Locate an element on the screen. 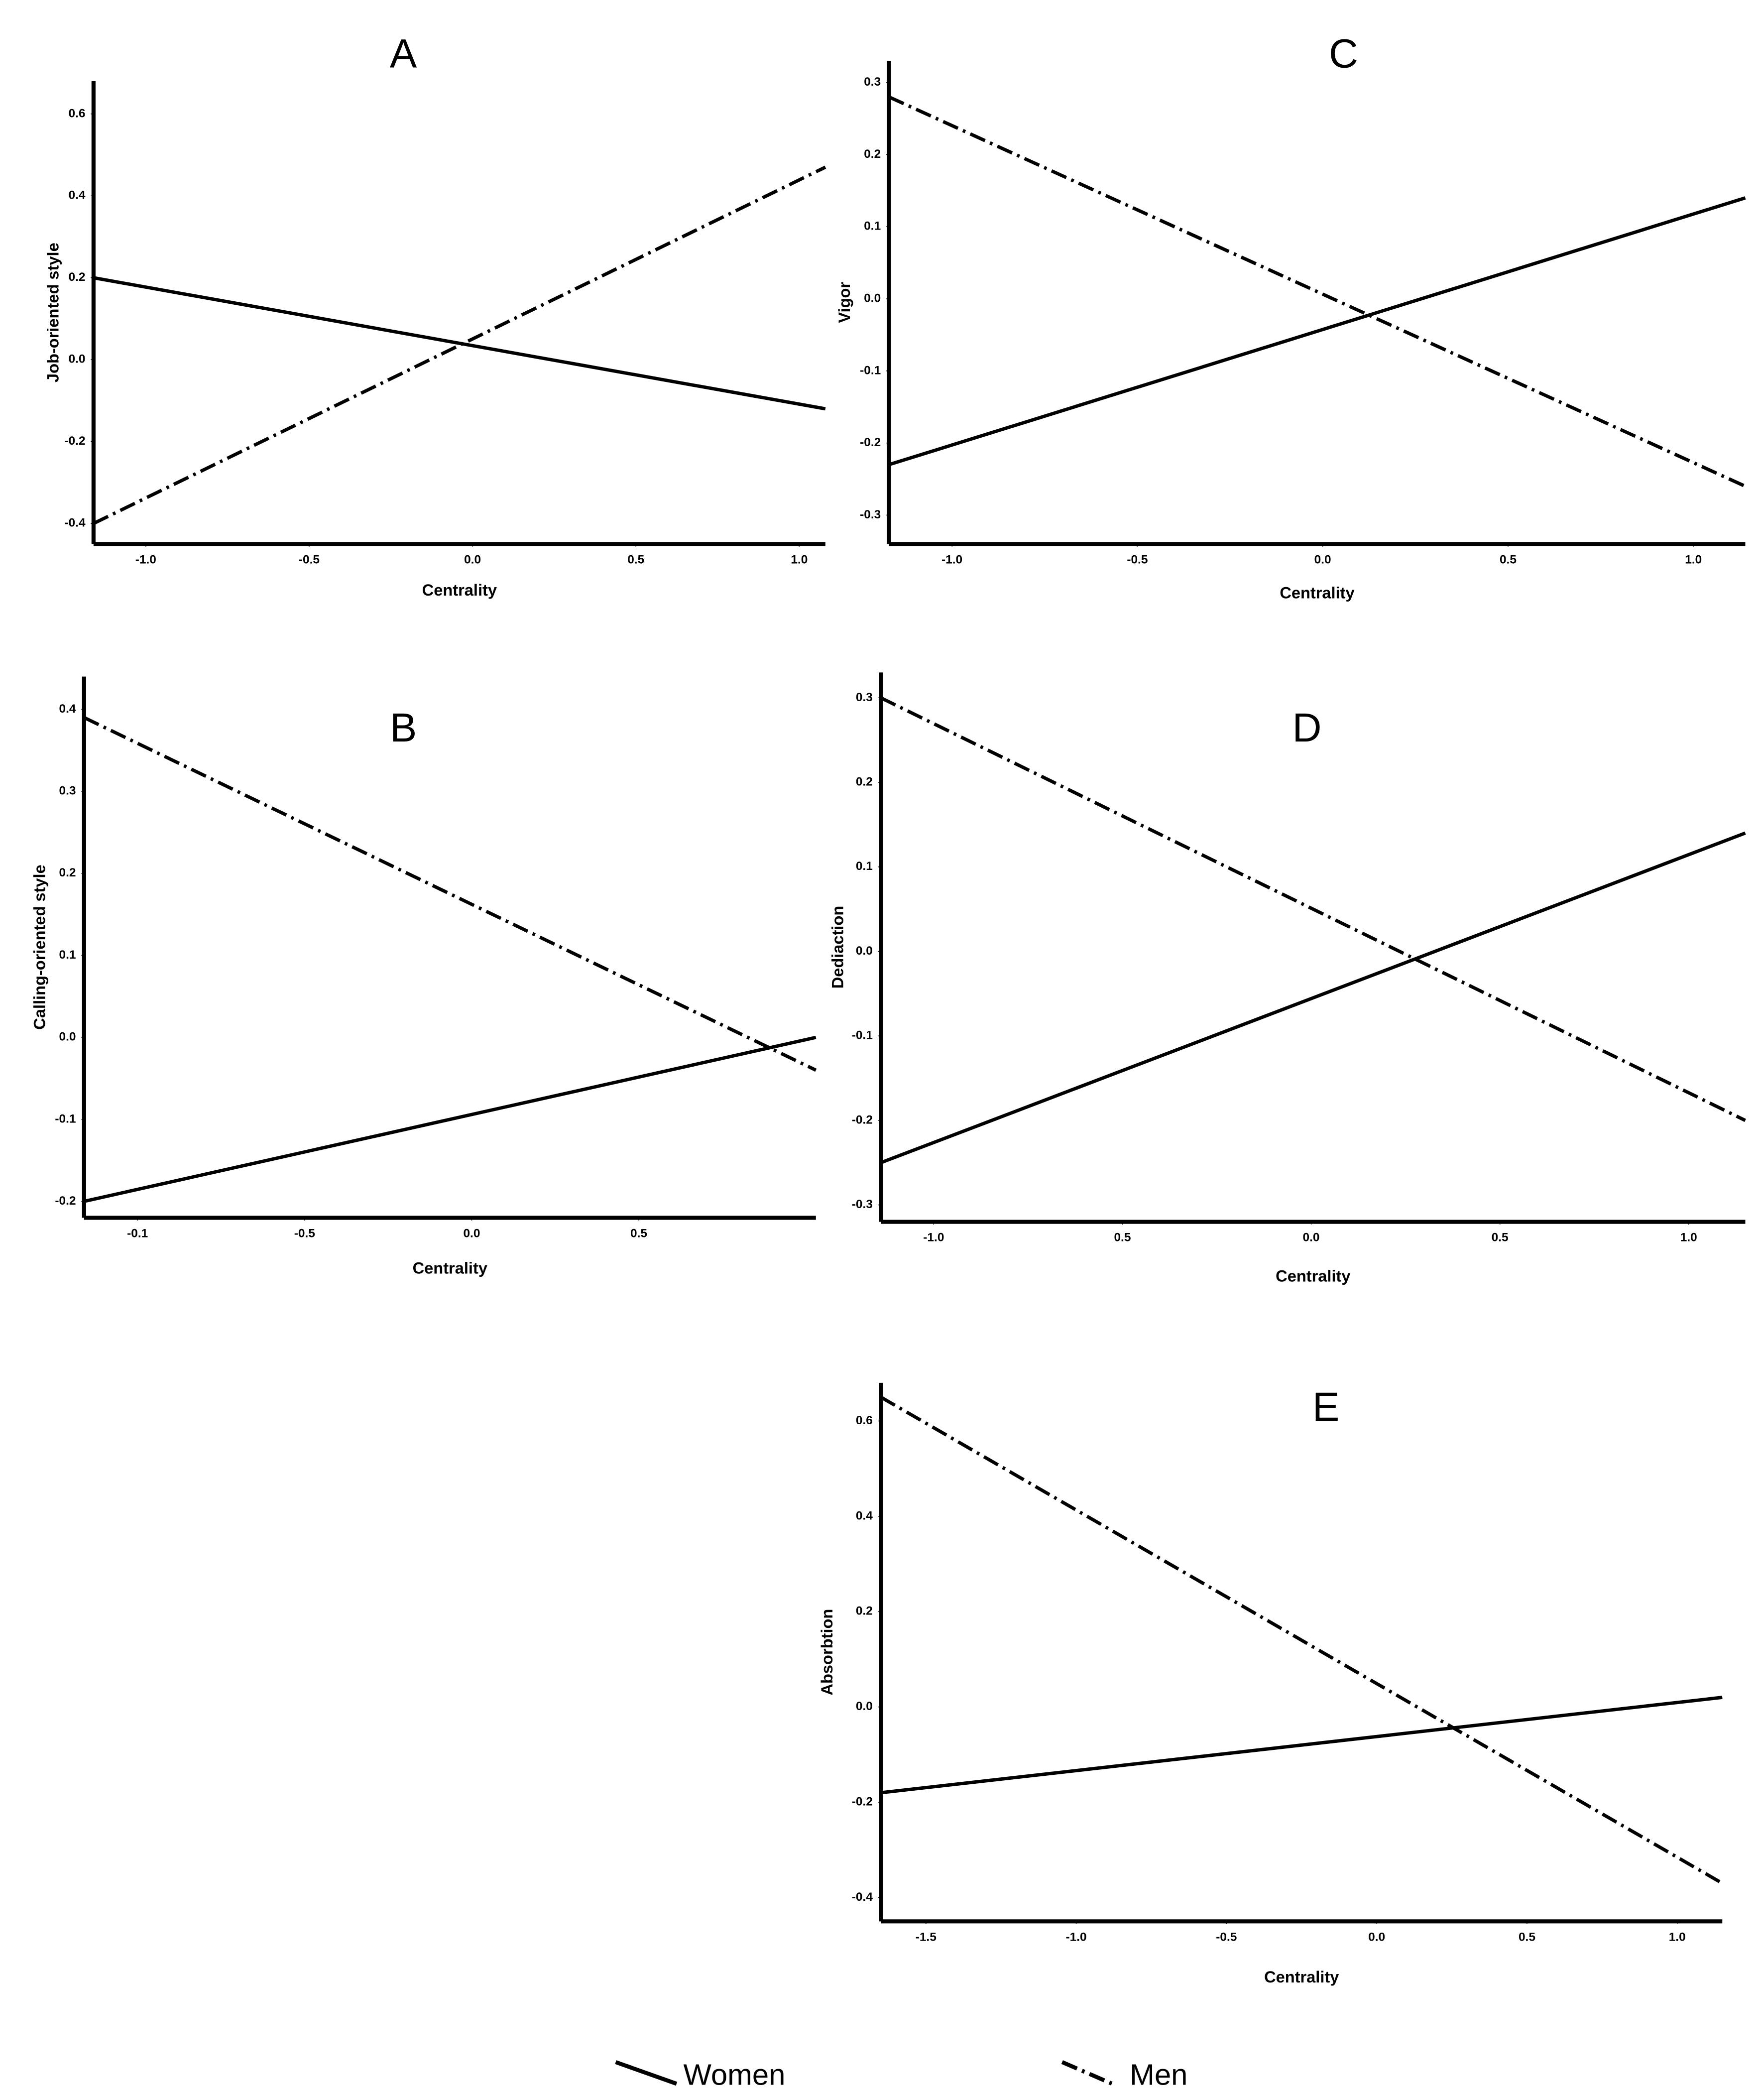  y-axis-label: Dediaction is located at coordinates (837, 948).